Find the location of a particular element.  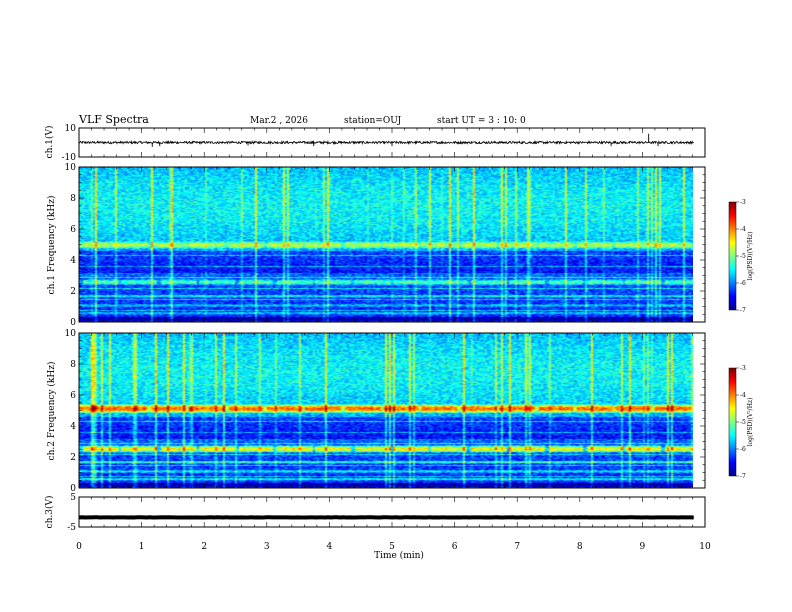

x-tick-label: 3 is located at coordinates (267, 547).